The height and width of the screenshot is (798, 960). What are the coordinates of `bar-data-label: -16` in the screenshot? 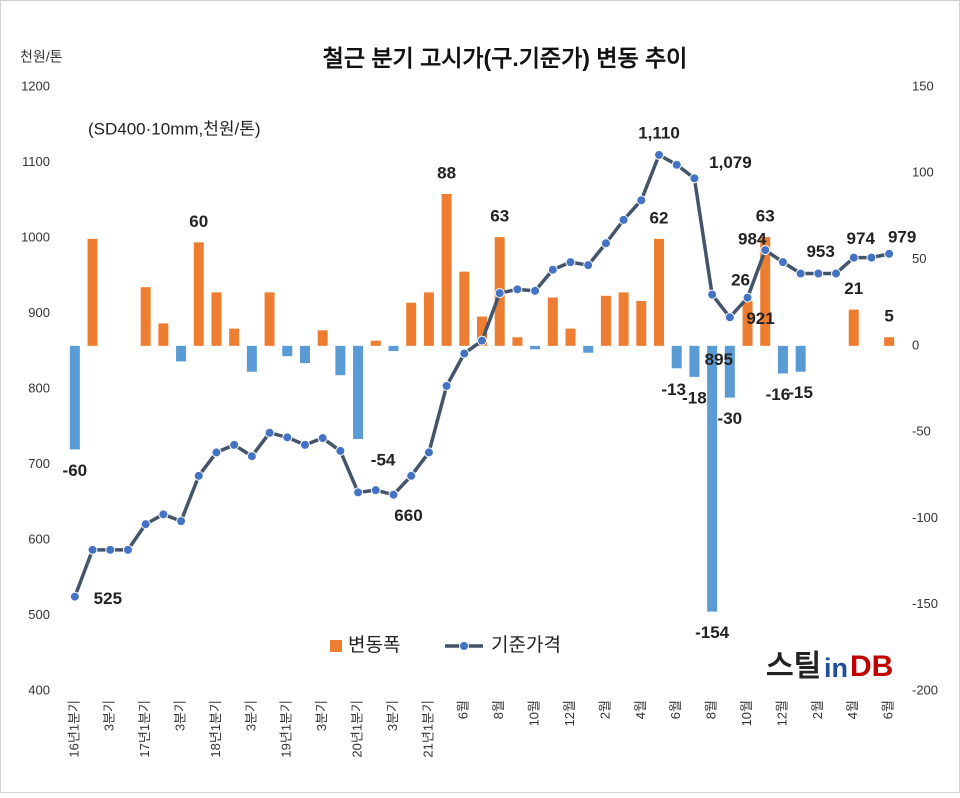 It's located at (778, 394).